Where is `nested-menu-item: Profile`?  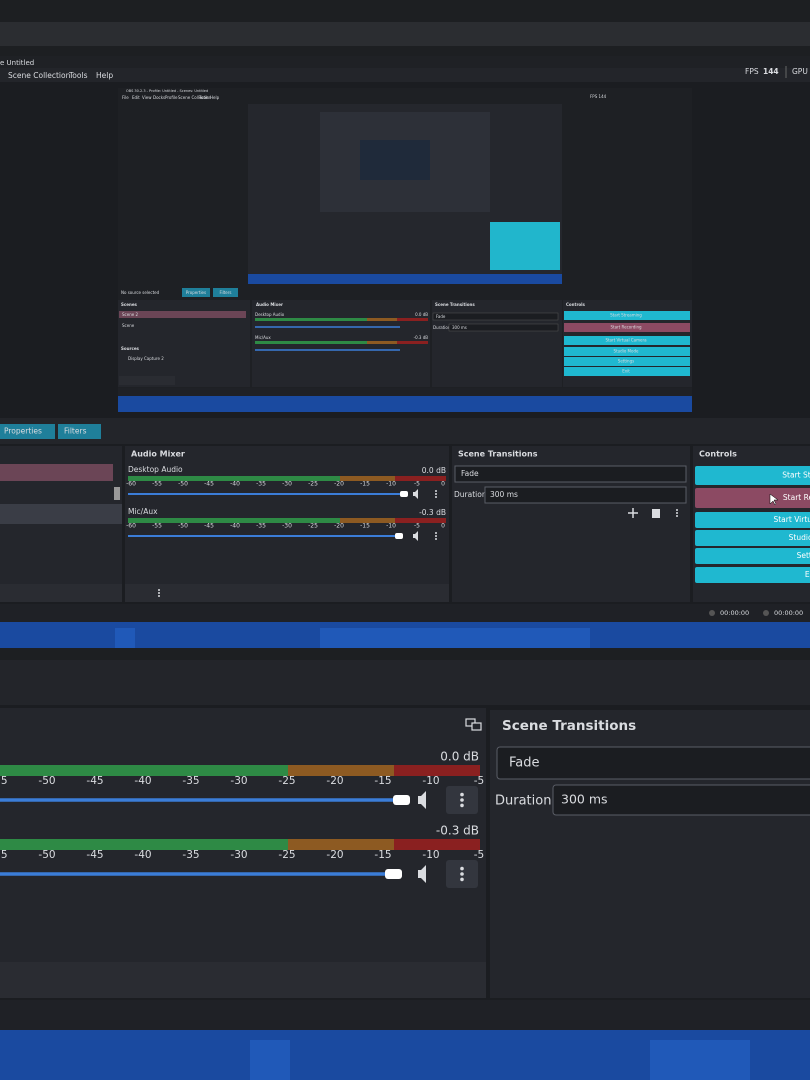 nested-menu-item: Profile is located at coordinates (171, 97).